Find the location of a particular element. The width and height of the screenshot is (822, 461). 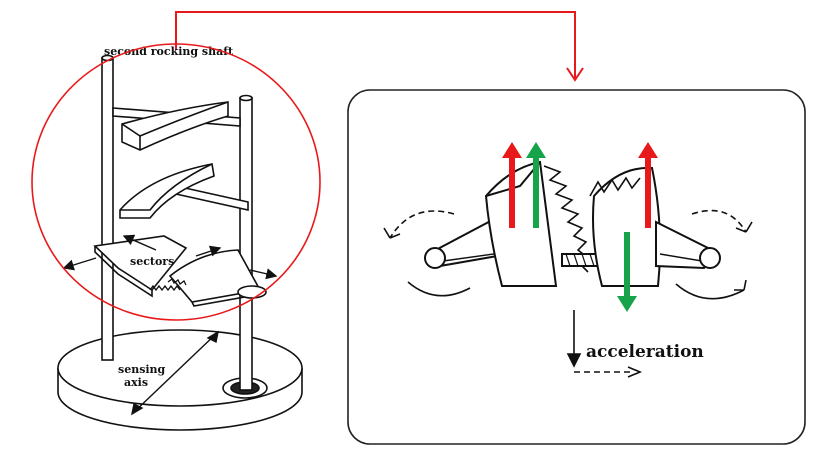

left-sector is located at coordinates (140, 263).